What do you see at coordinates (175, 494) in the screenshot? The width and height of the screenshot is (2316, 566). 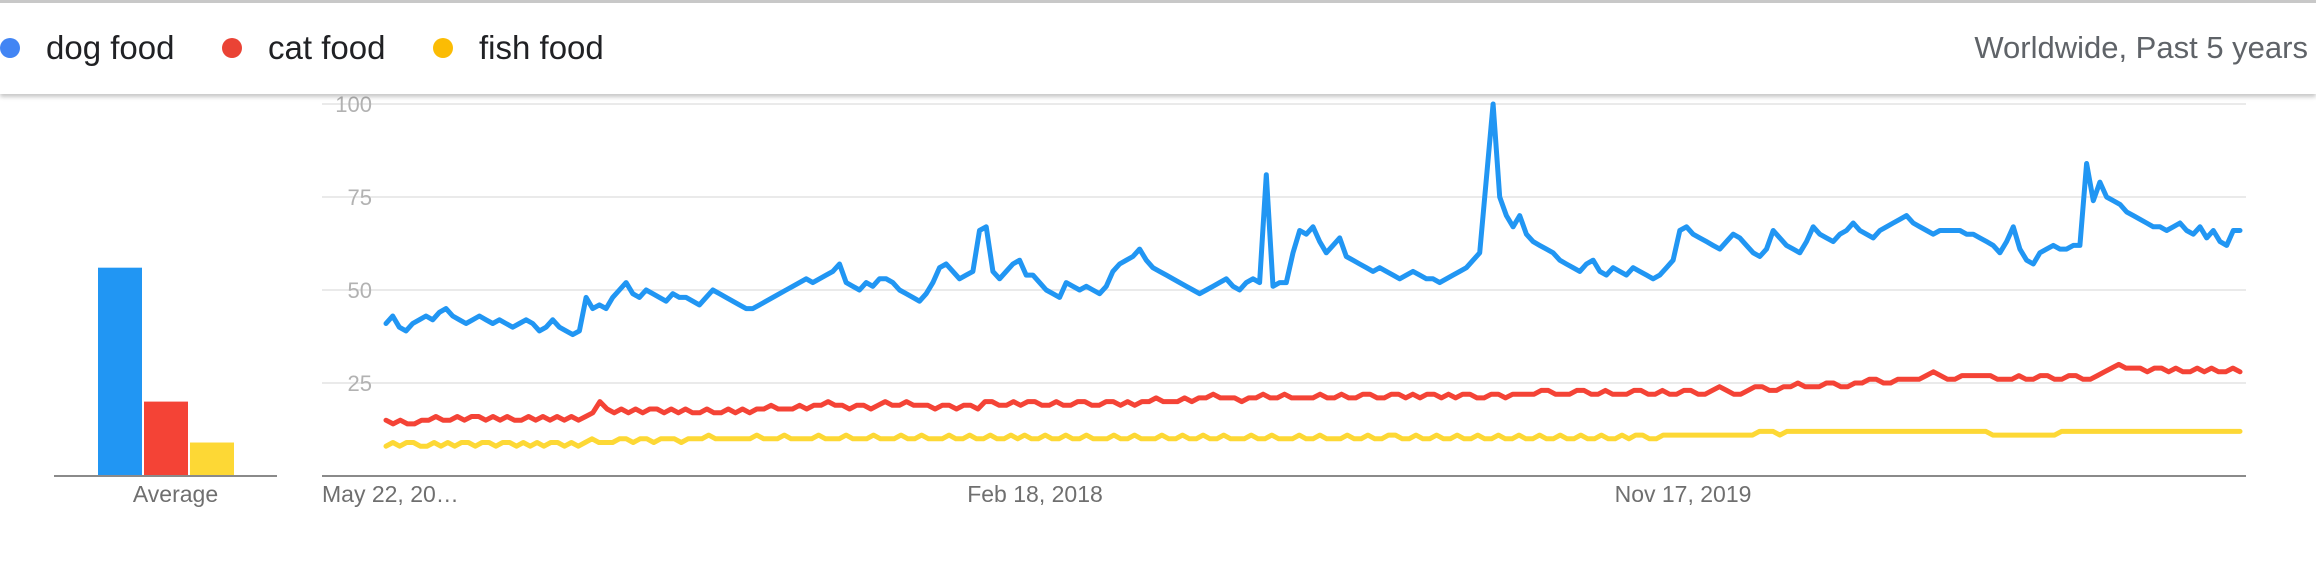 I see `average-label: Average` at bounding box center [175, 494].